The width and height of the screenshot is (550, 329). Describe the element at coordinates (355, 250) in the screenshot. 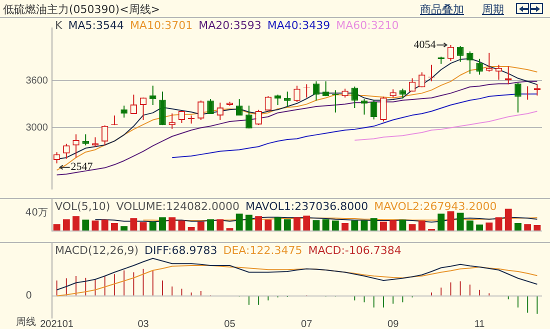

I see `text: MACD:-106.7384` at that location.